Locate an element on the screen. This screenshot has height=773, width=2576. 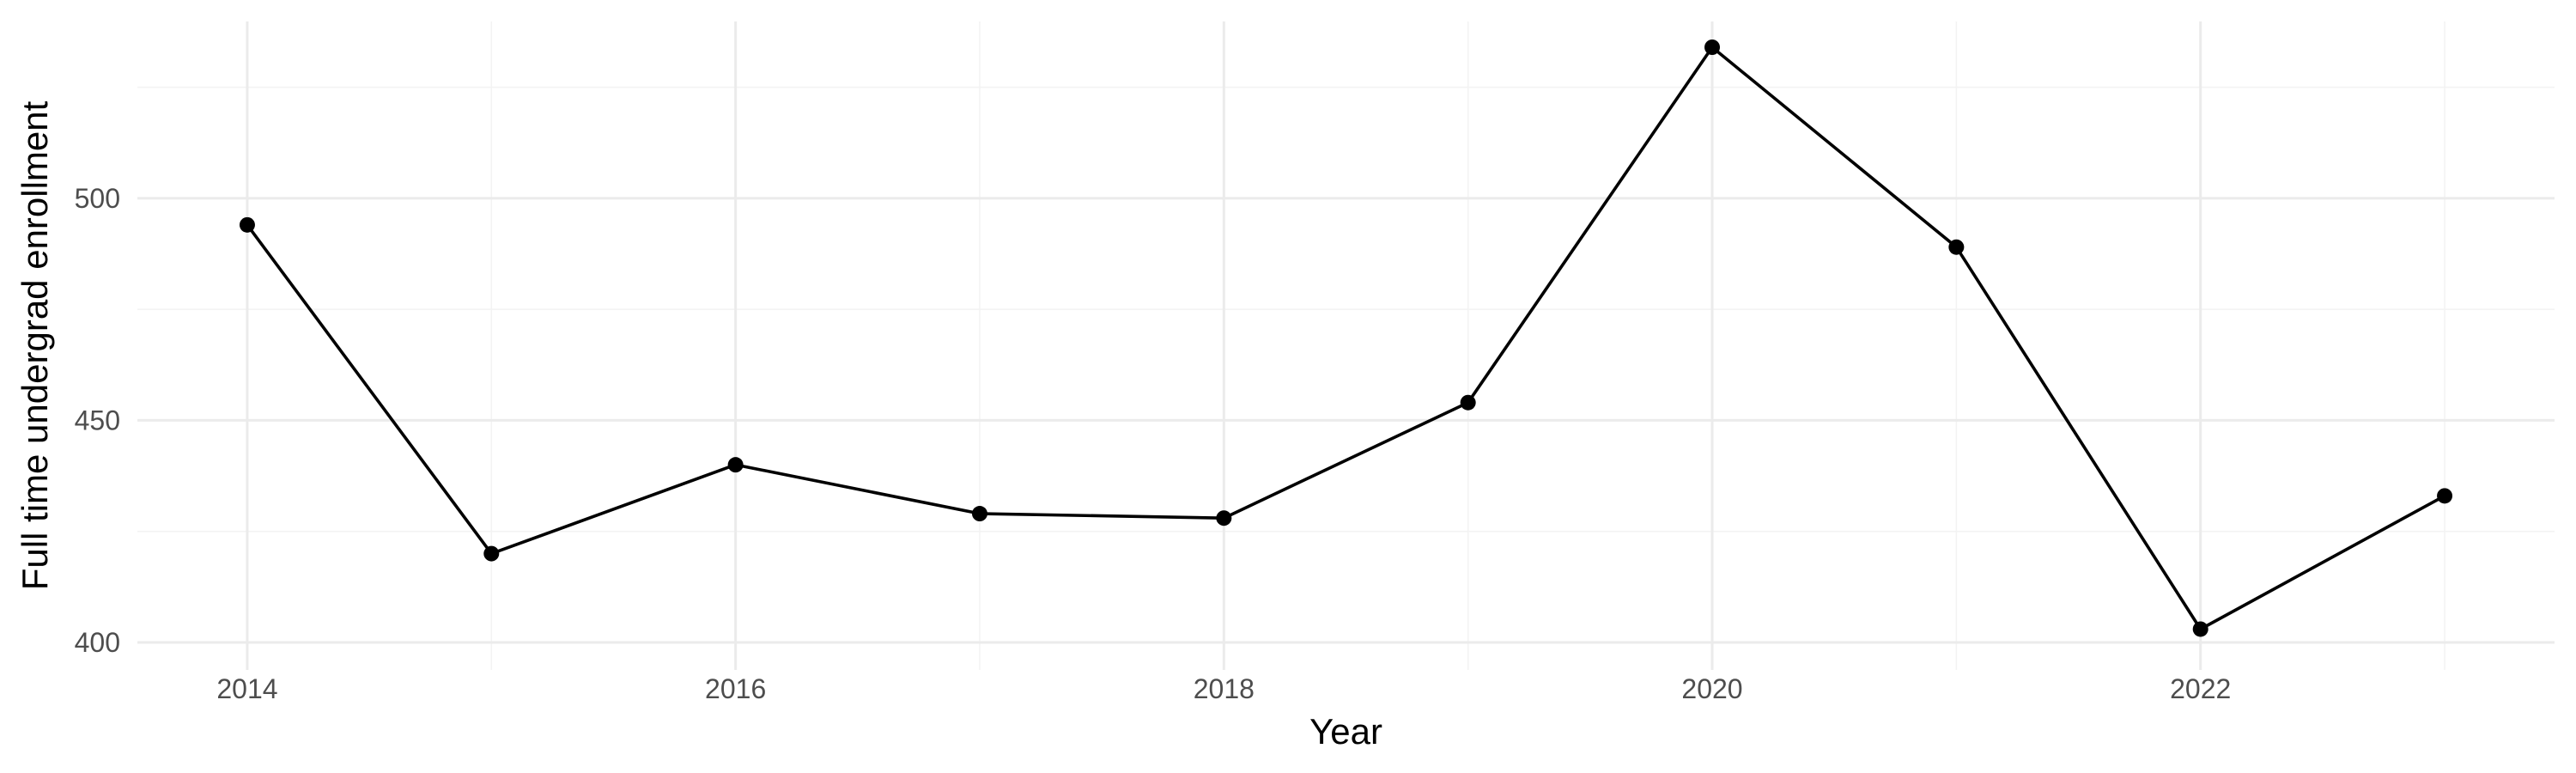
data-point-2016 is located at coordinates (735, 465).